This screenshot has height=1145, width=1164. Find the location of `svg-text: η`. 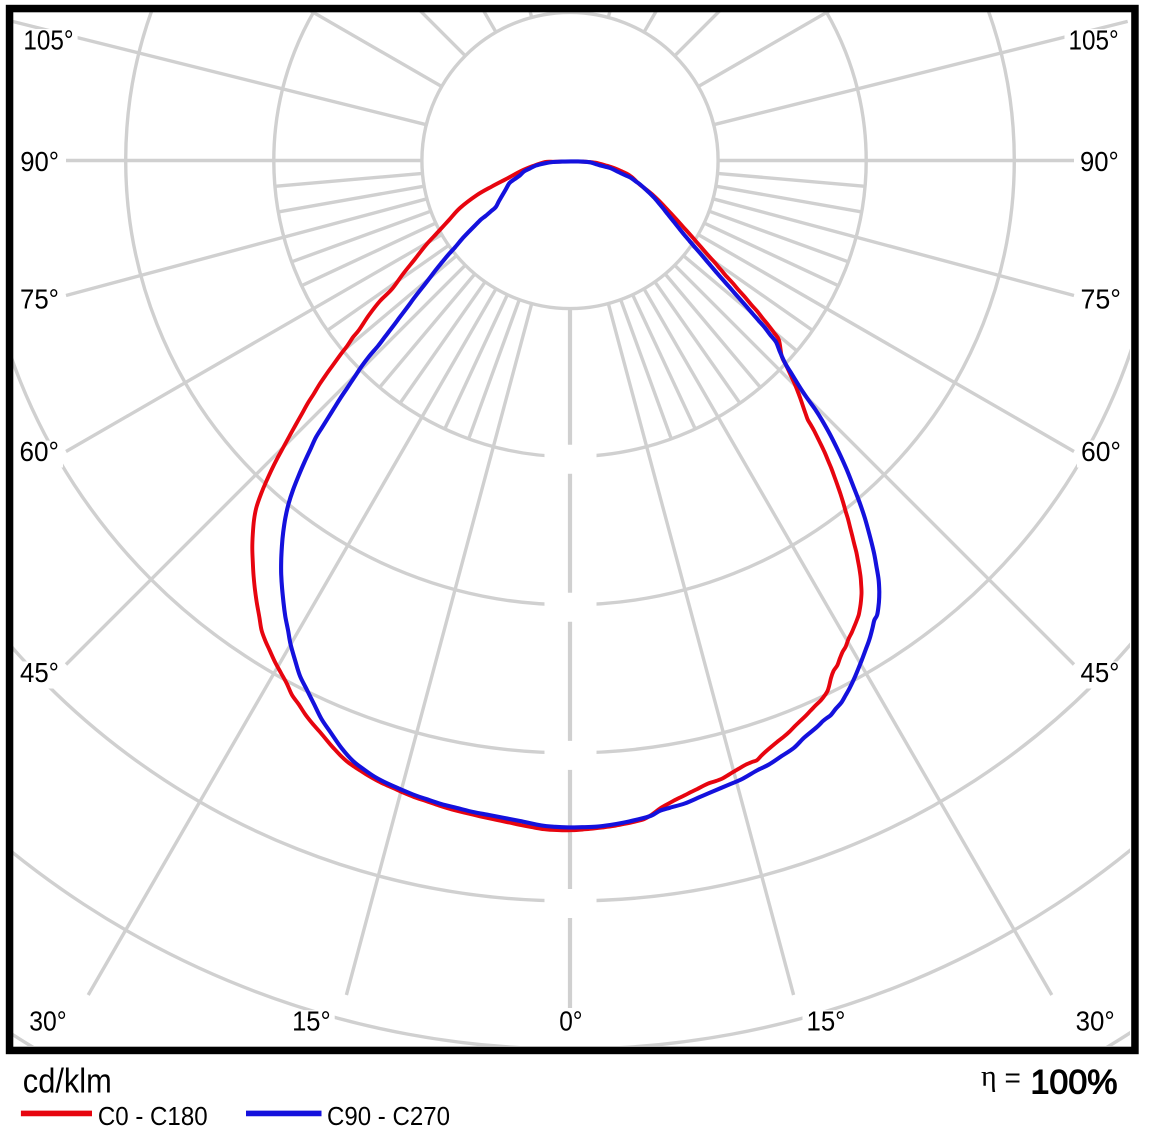

svg-text: η is located at coordinates (989, 1076).